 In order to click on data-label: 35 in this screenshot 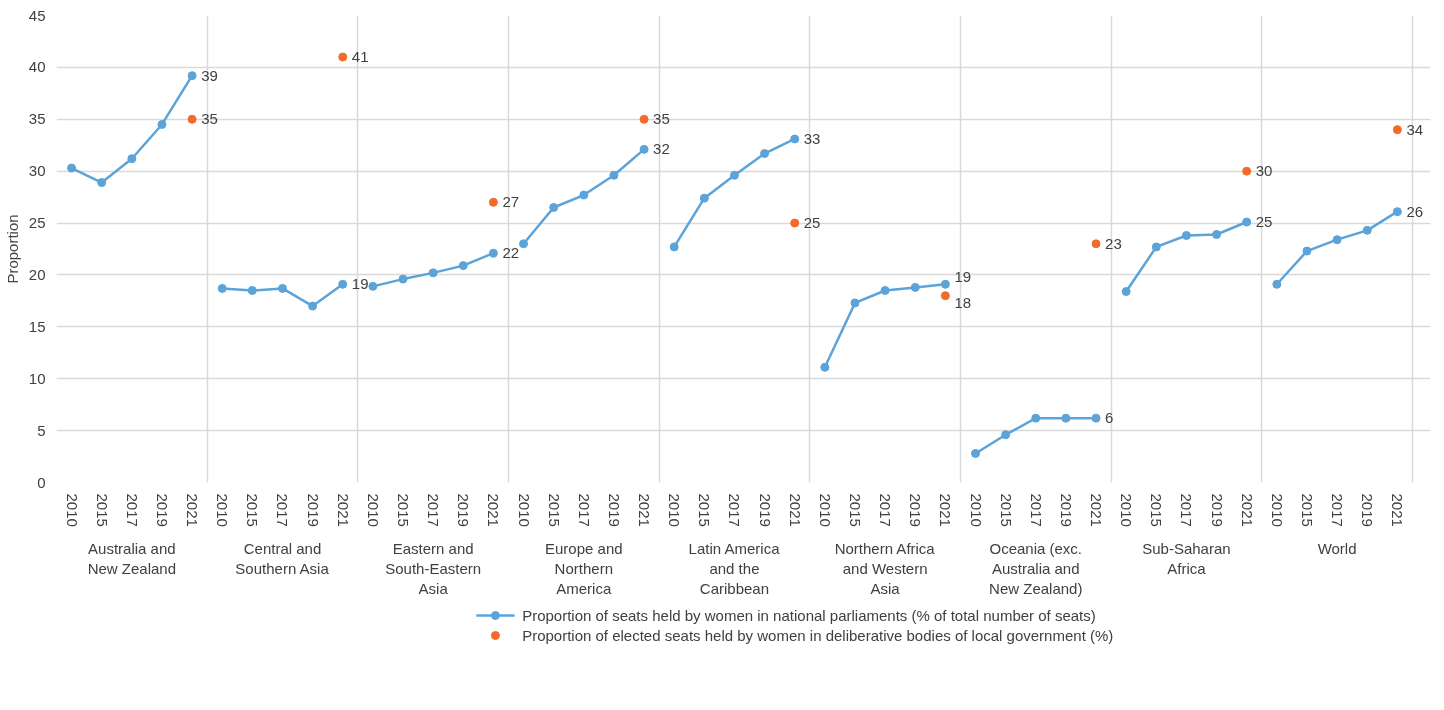, I will do `click(661, 119)`.